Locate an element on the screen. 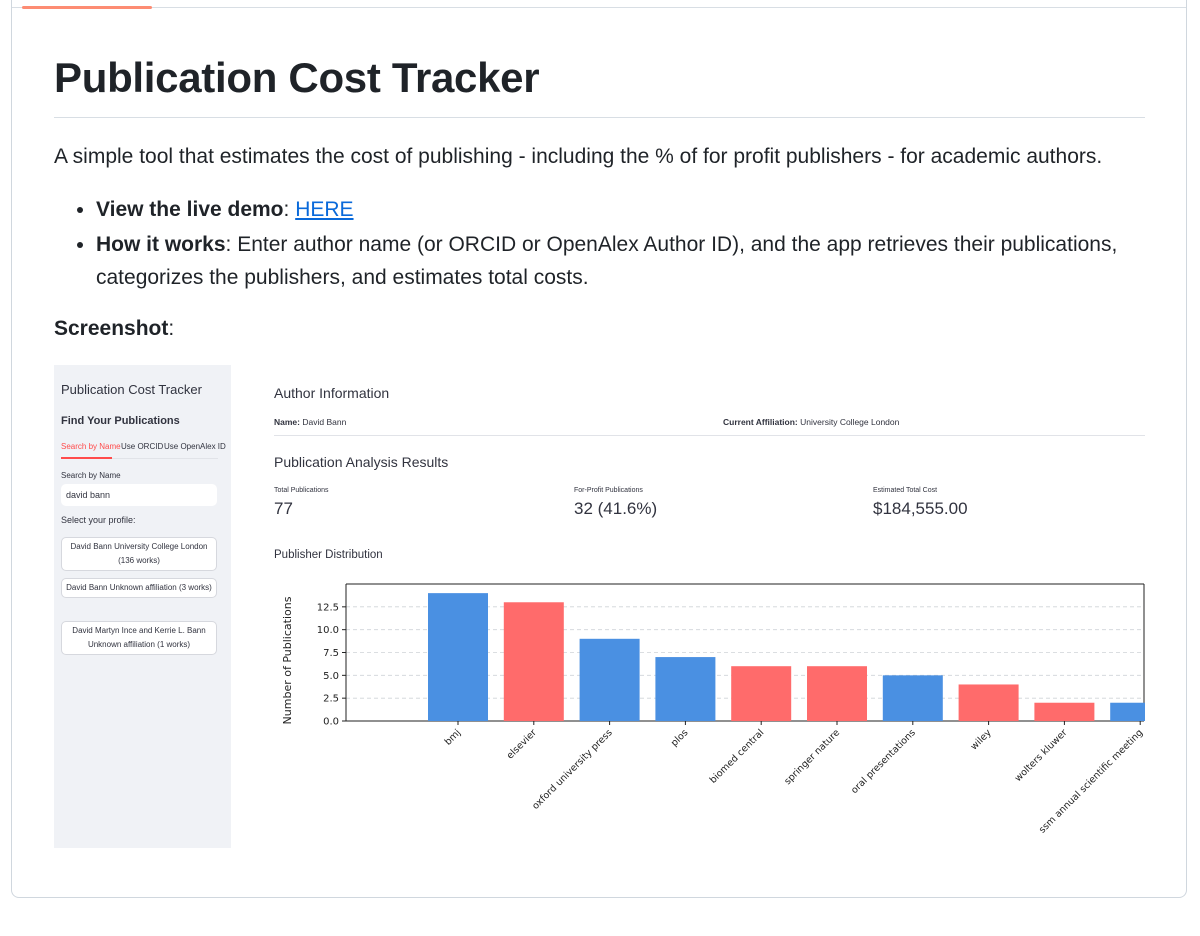  bar-oxford-university-press is located at coordinates (609, 679).